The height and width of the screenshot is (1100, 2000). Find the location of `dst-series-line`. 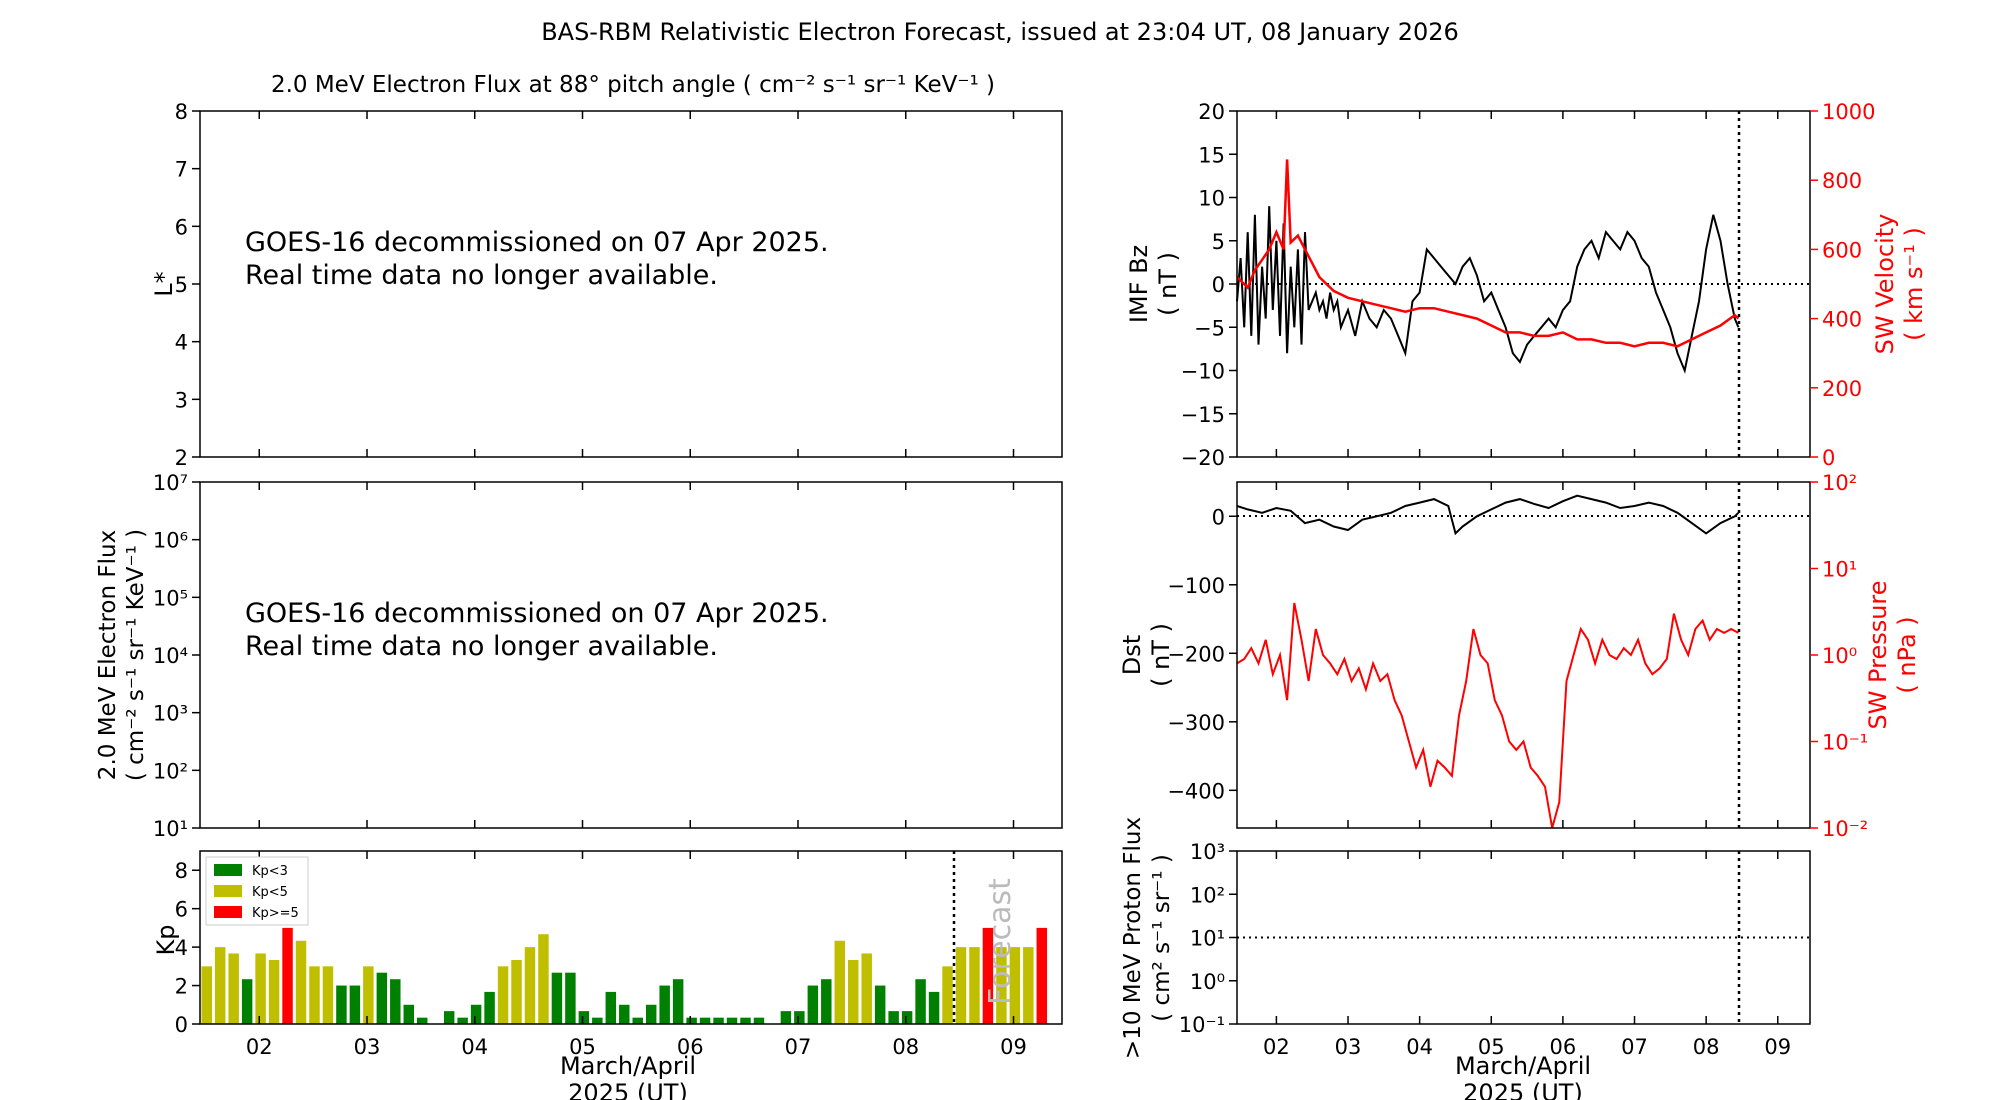

dst-series-line is located at coordinates (1488, 515).